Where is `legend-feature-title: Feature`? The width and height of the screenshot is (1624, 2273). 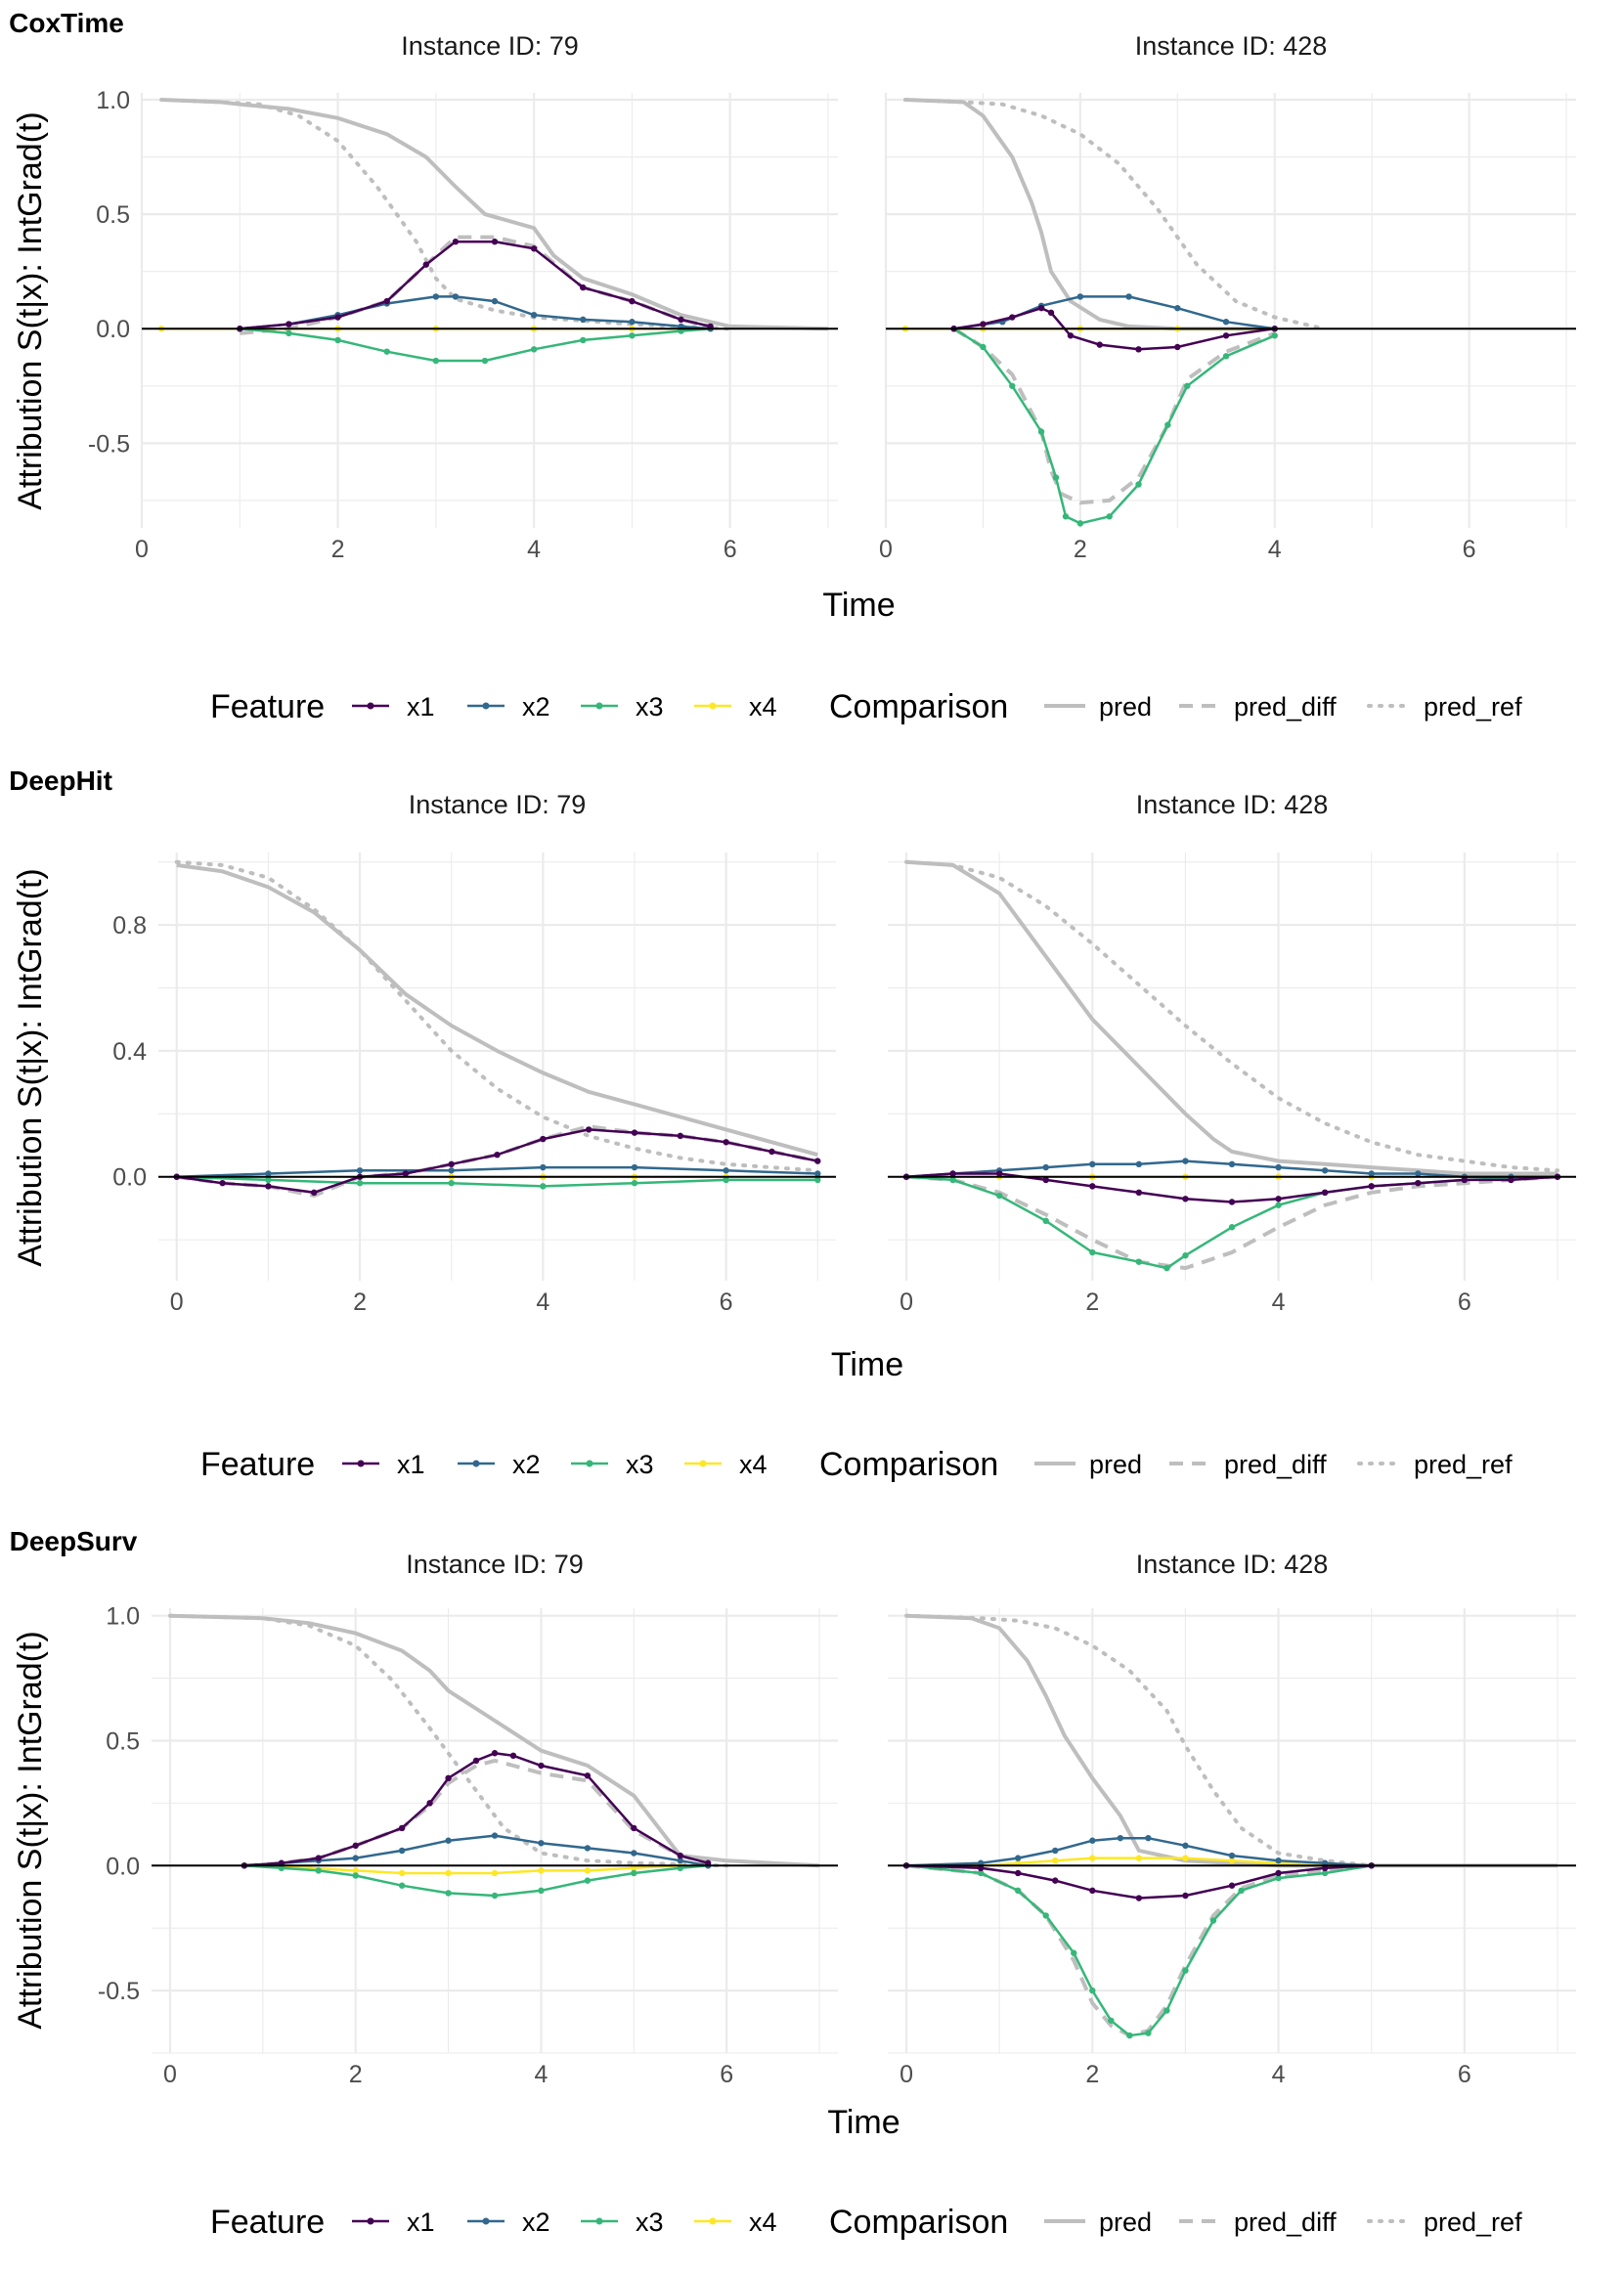
legend-feature-title: Feature is located at coordinates (267, 2222).